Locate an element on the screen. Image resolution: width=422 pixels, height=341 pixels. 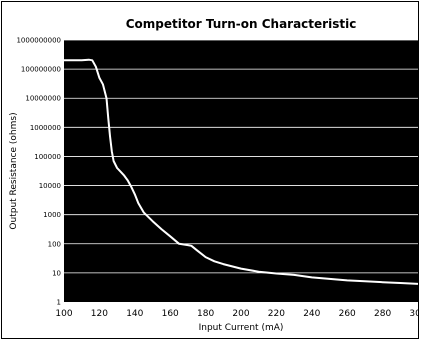
x-tick-label: 180 is located at coordinates (205, 314).